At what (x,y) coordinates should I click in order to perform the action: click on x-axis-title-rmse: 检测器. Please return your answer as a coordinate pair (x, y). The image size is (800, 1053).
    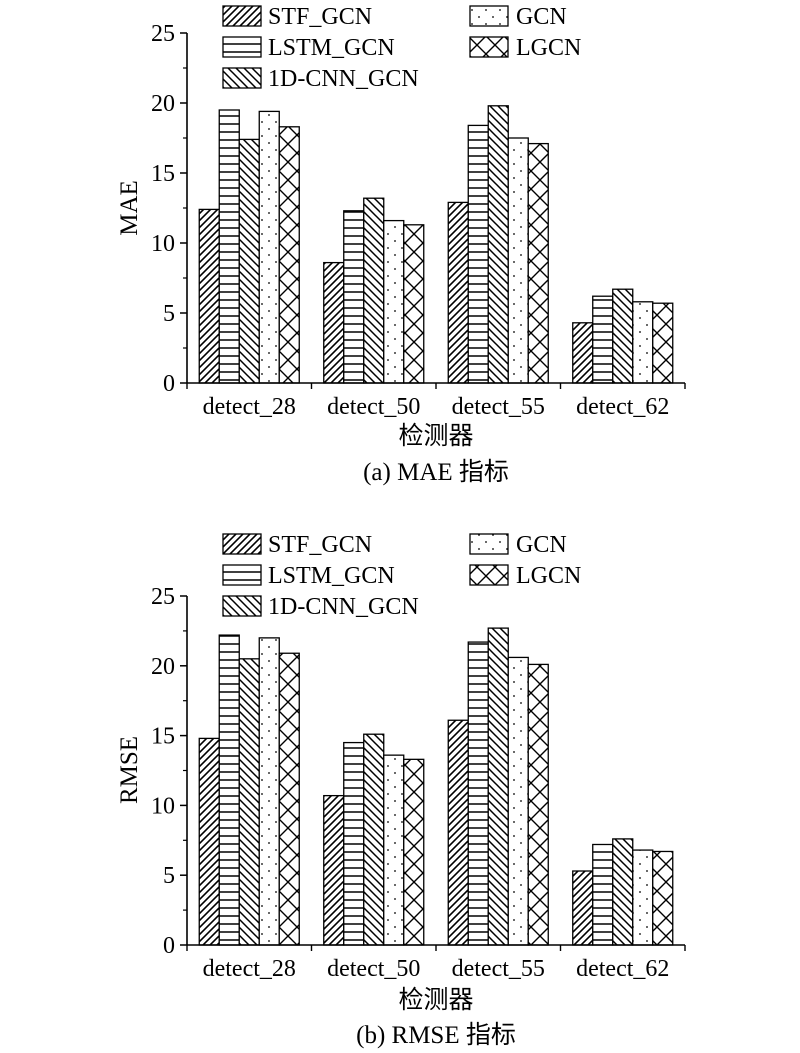
    Looking at the image, I should click on (435, 1000).